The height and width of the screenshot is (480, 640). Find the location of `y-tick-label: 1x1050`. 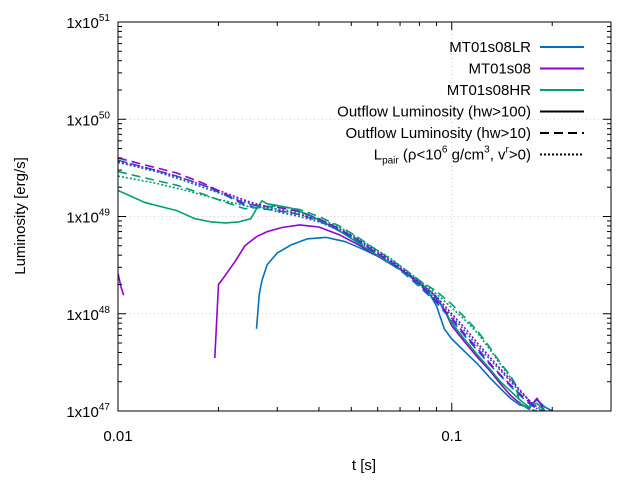

y-tick-label: 1x1050 is located at coordinates (88, 119).